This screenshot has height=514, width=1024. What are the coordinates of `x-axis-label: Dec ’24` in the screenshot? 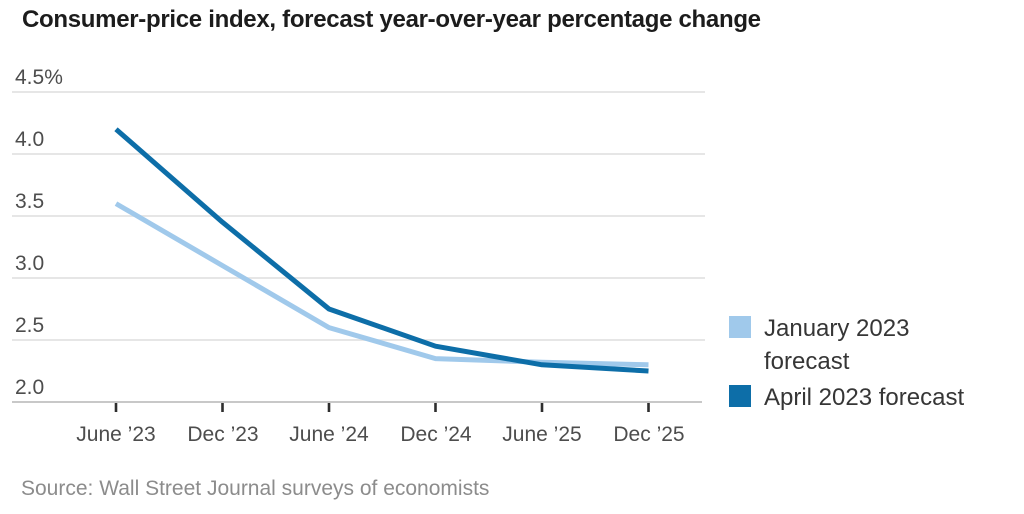 It's located at (436, 434).